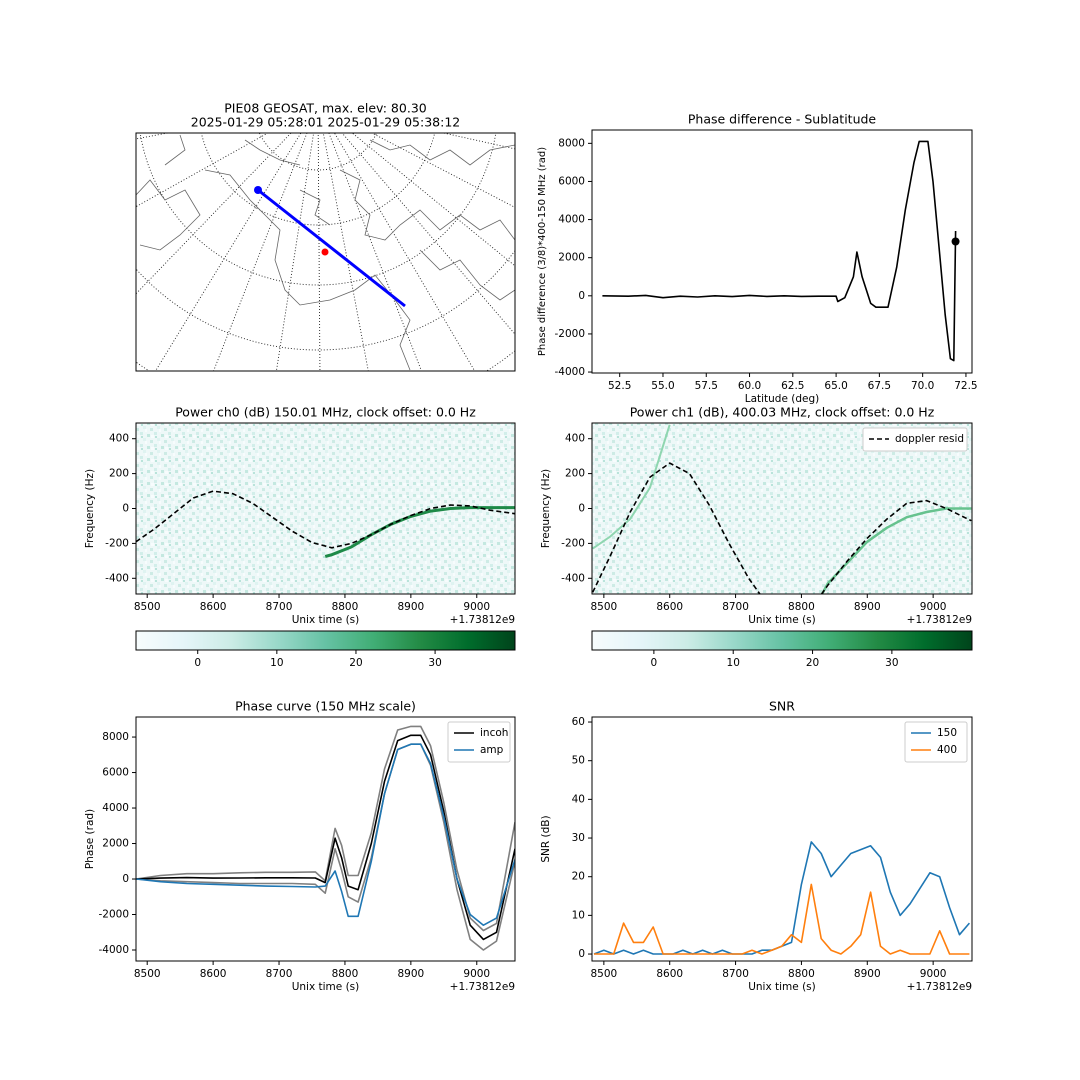  What do you see at coordinates (90, 839) in the screenshot?
I see `y-axis-label: Phase (rad)` at bounding box center [90, 839].